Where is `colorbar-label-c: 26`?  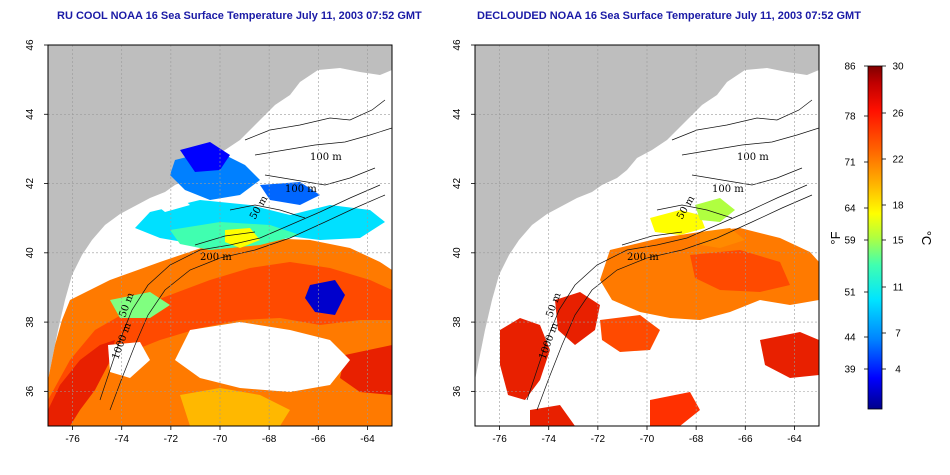 colorbar-label-c: 26 is located at coordinates (898, 114).